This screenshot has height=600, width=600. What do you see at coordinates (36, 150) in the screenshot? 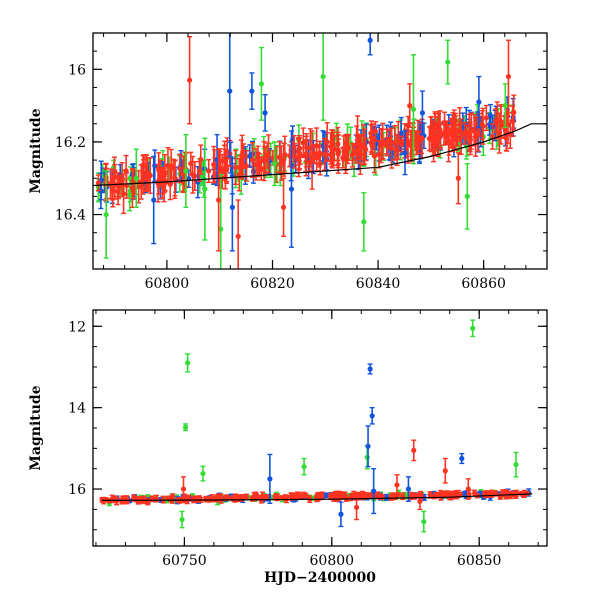
I see `top-panel-ylabel: Magnitude` at bounding box center [36, 150].